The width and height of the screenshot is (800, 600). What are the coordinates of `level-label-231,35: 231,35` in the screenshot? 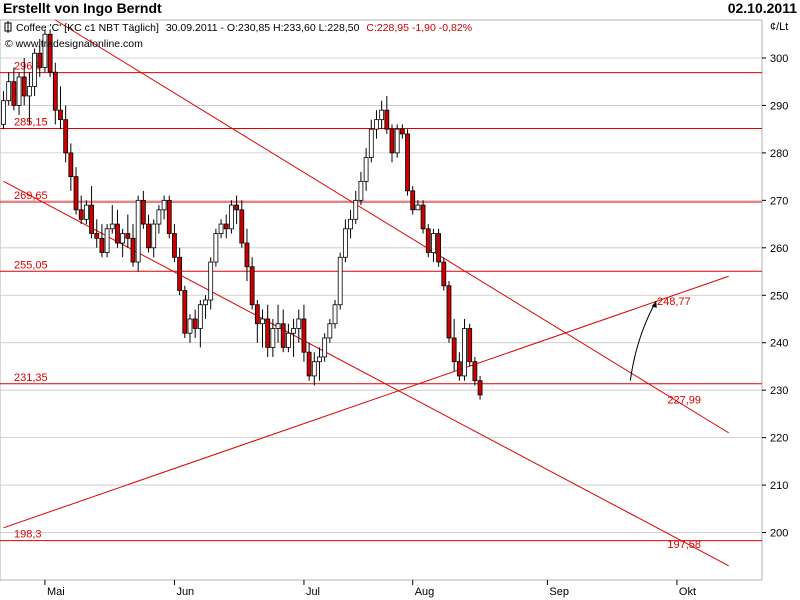 It's located at (31, 378).